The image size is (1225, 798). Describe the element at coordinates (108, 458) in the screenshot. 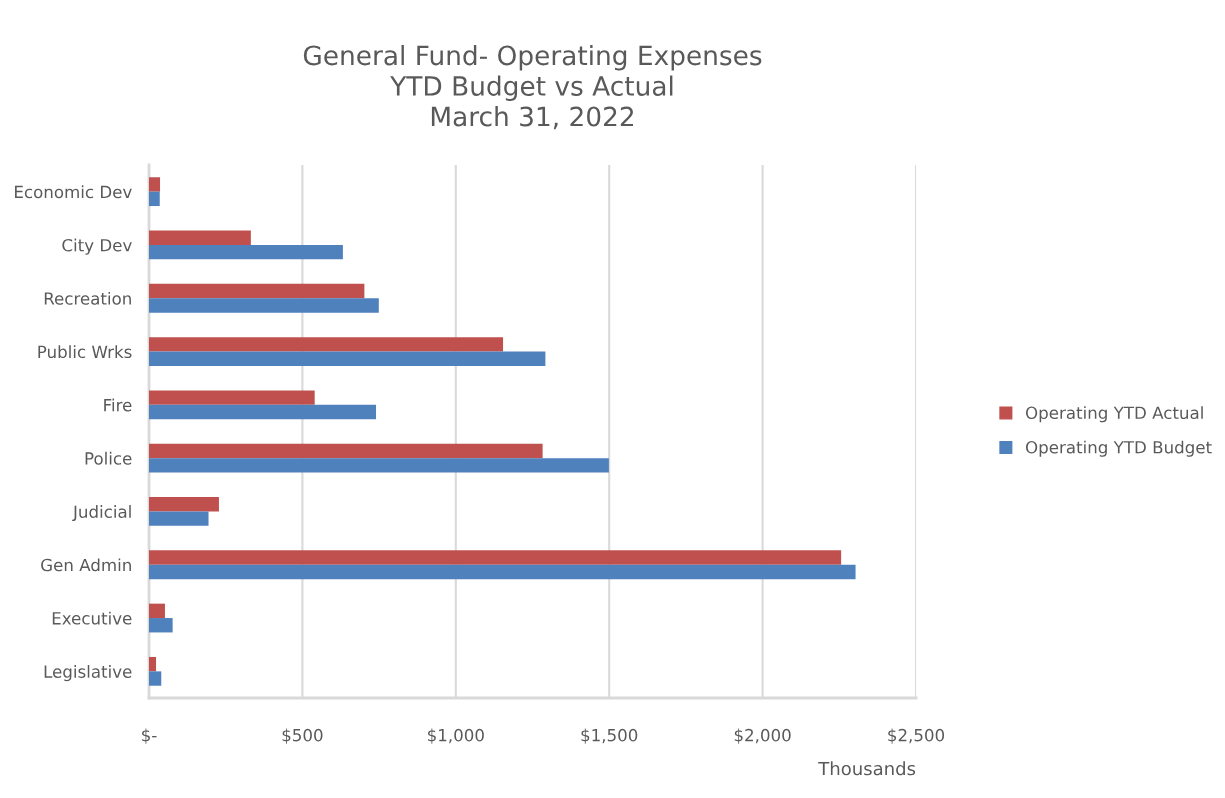

I see `y-tick-label: Police` at that location.